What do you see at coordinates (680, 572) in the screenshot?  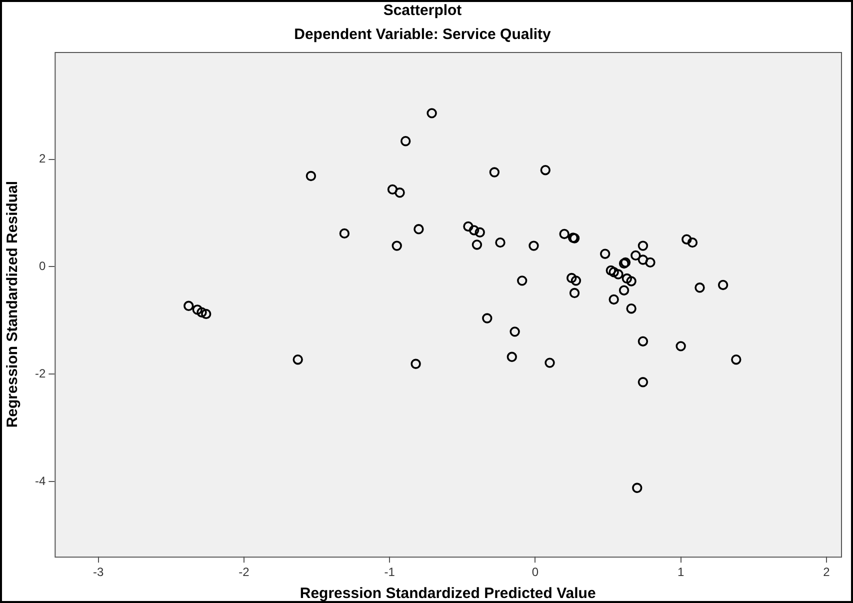 I see `x-tick-label: 1` at bounding box center [680, 572].